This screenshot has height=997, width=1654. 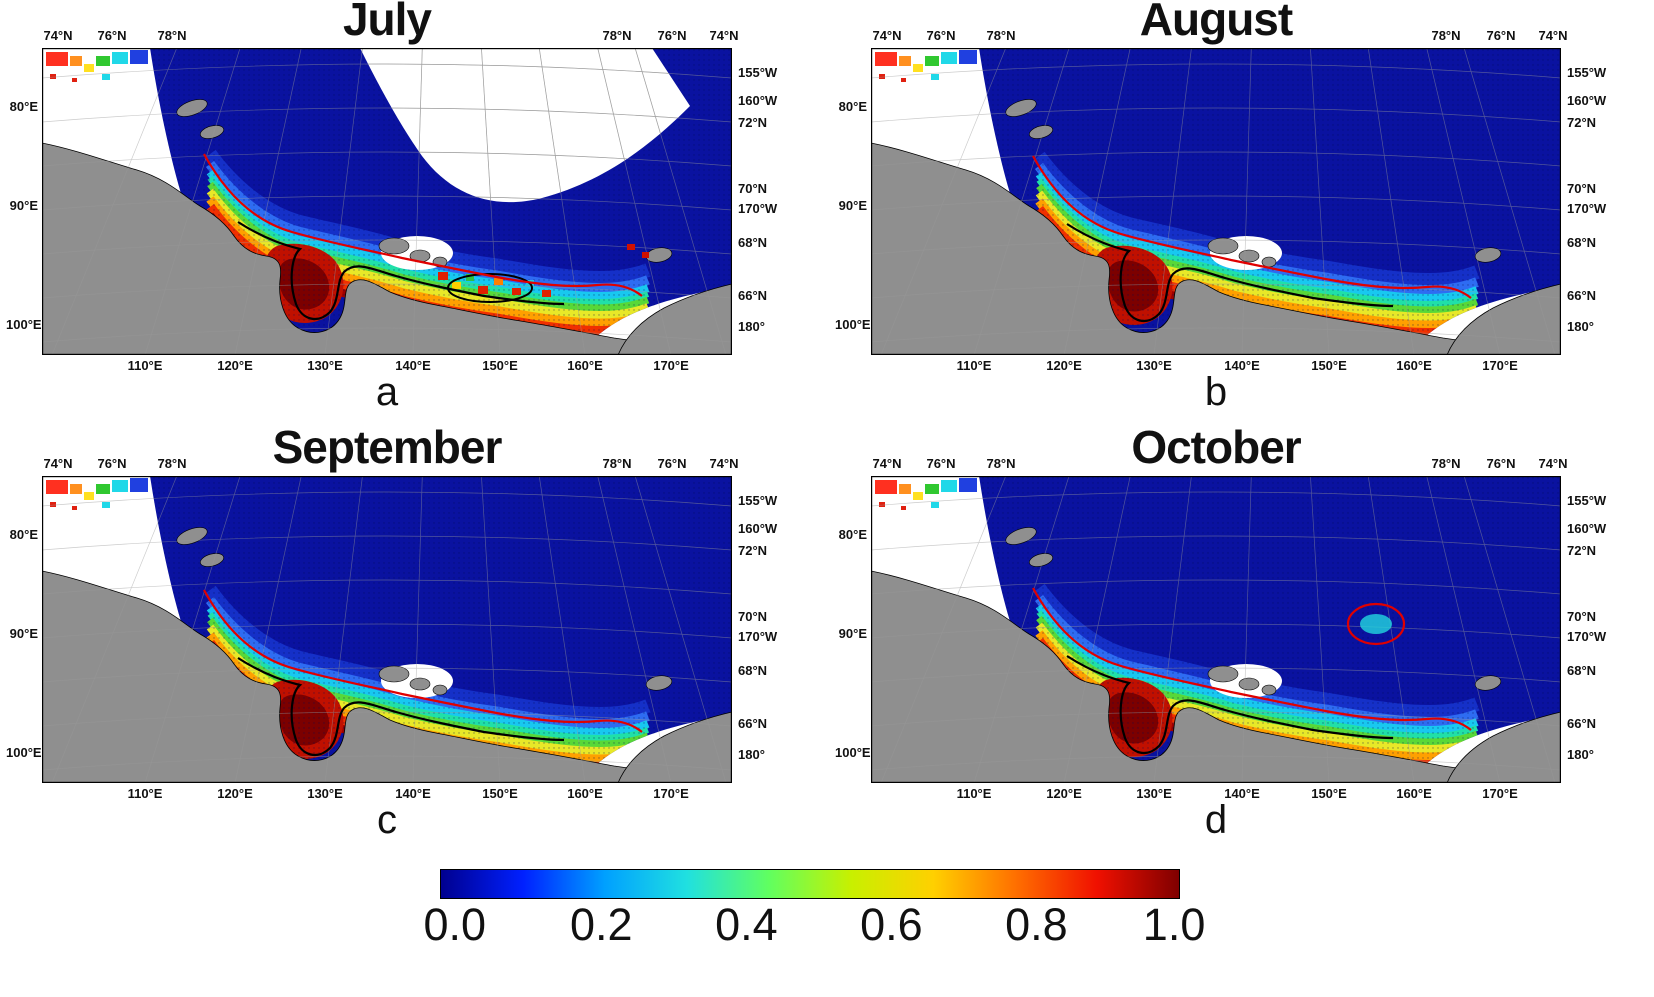 I want to click on map-october, so click(x=1216, y=629).